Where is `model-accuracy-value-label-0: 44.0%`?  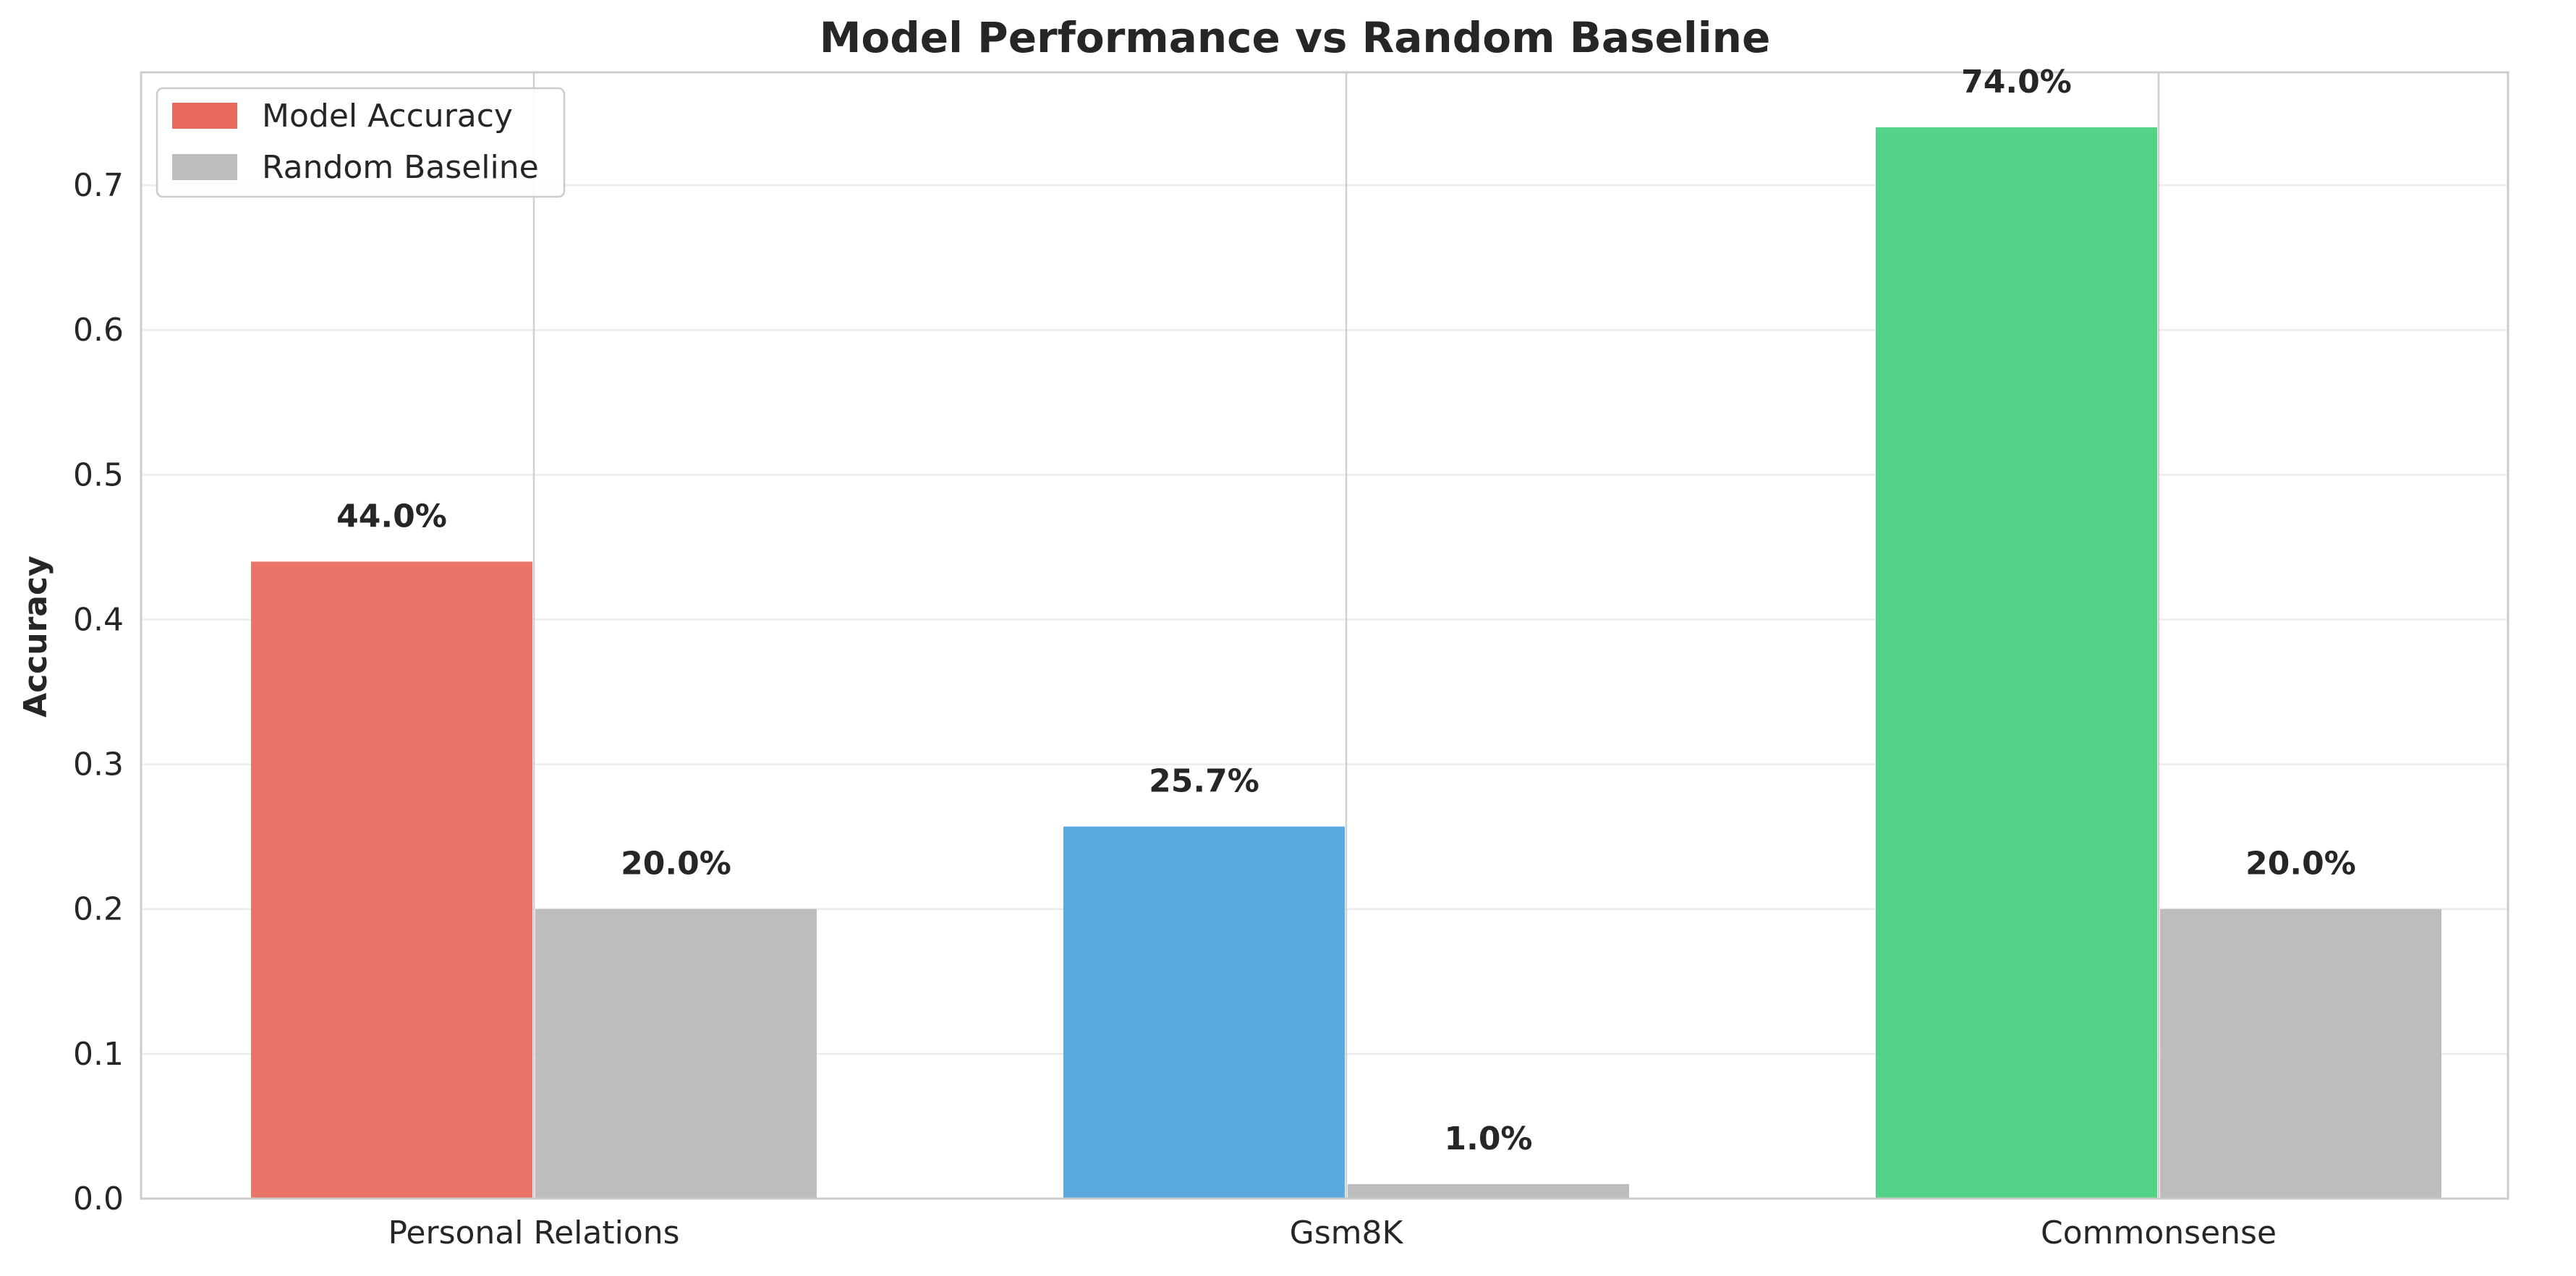 model-accuracy-value-label-0: 44.0% is located at coordinates (391, 516).